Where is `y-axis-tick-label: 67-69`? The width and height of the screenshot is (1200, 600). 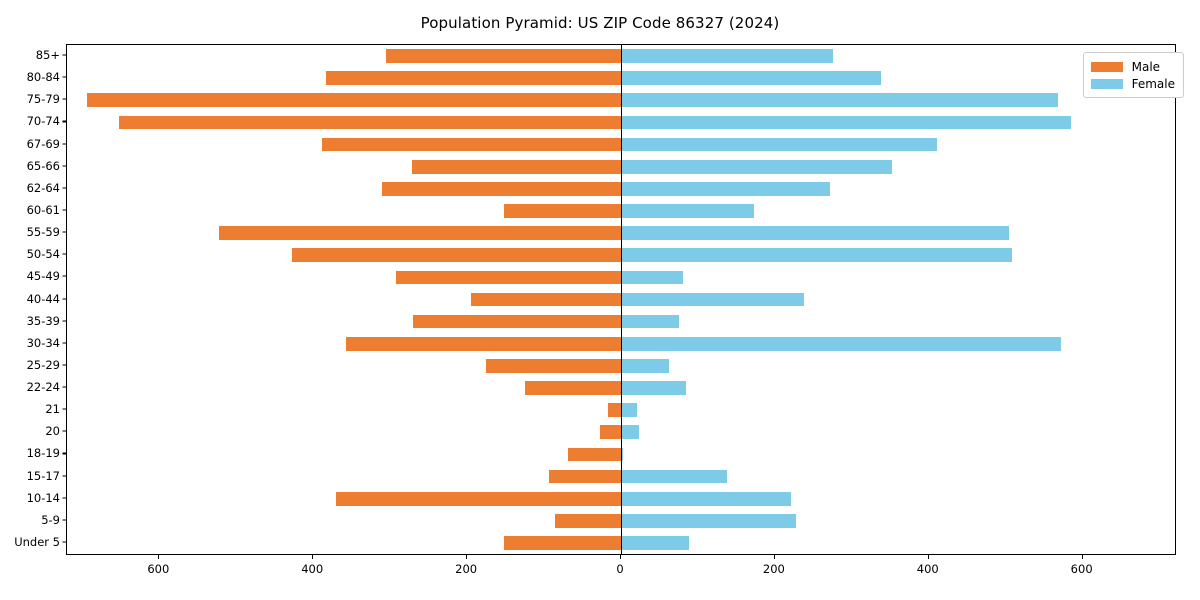 y-axis-tick-label: 67-69 is located at coordinates (43, 143).